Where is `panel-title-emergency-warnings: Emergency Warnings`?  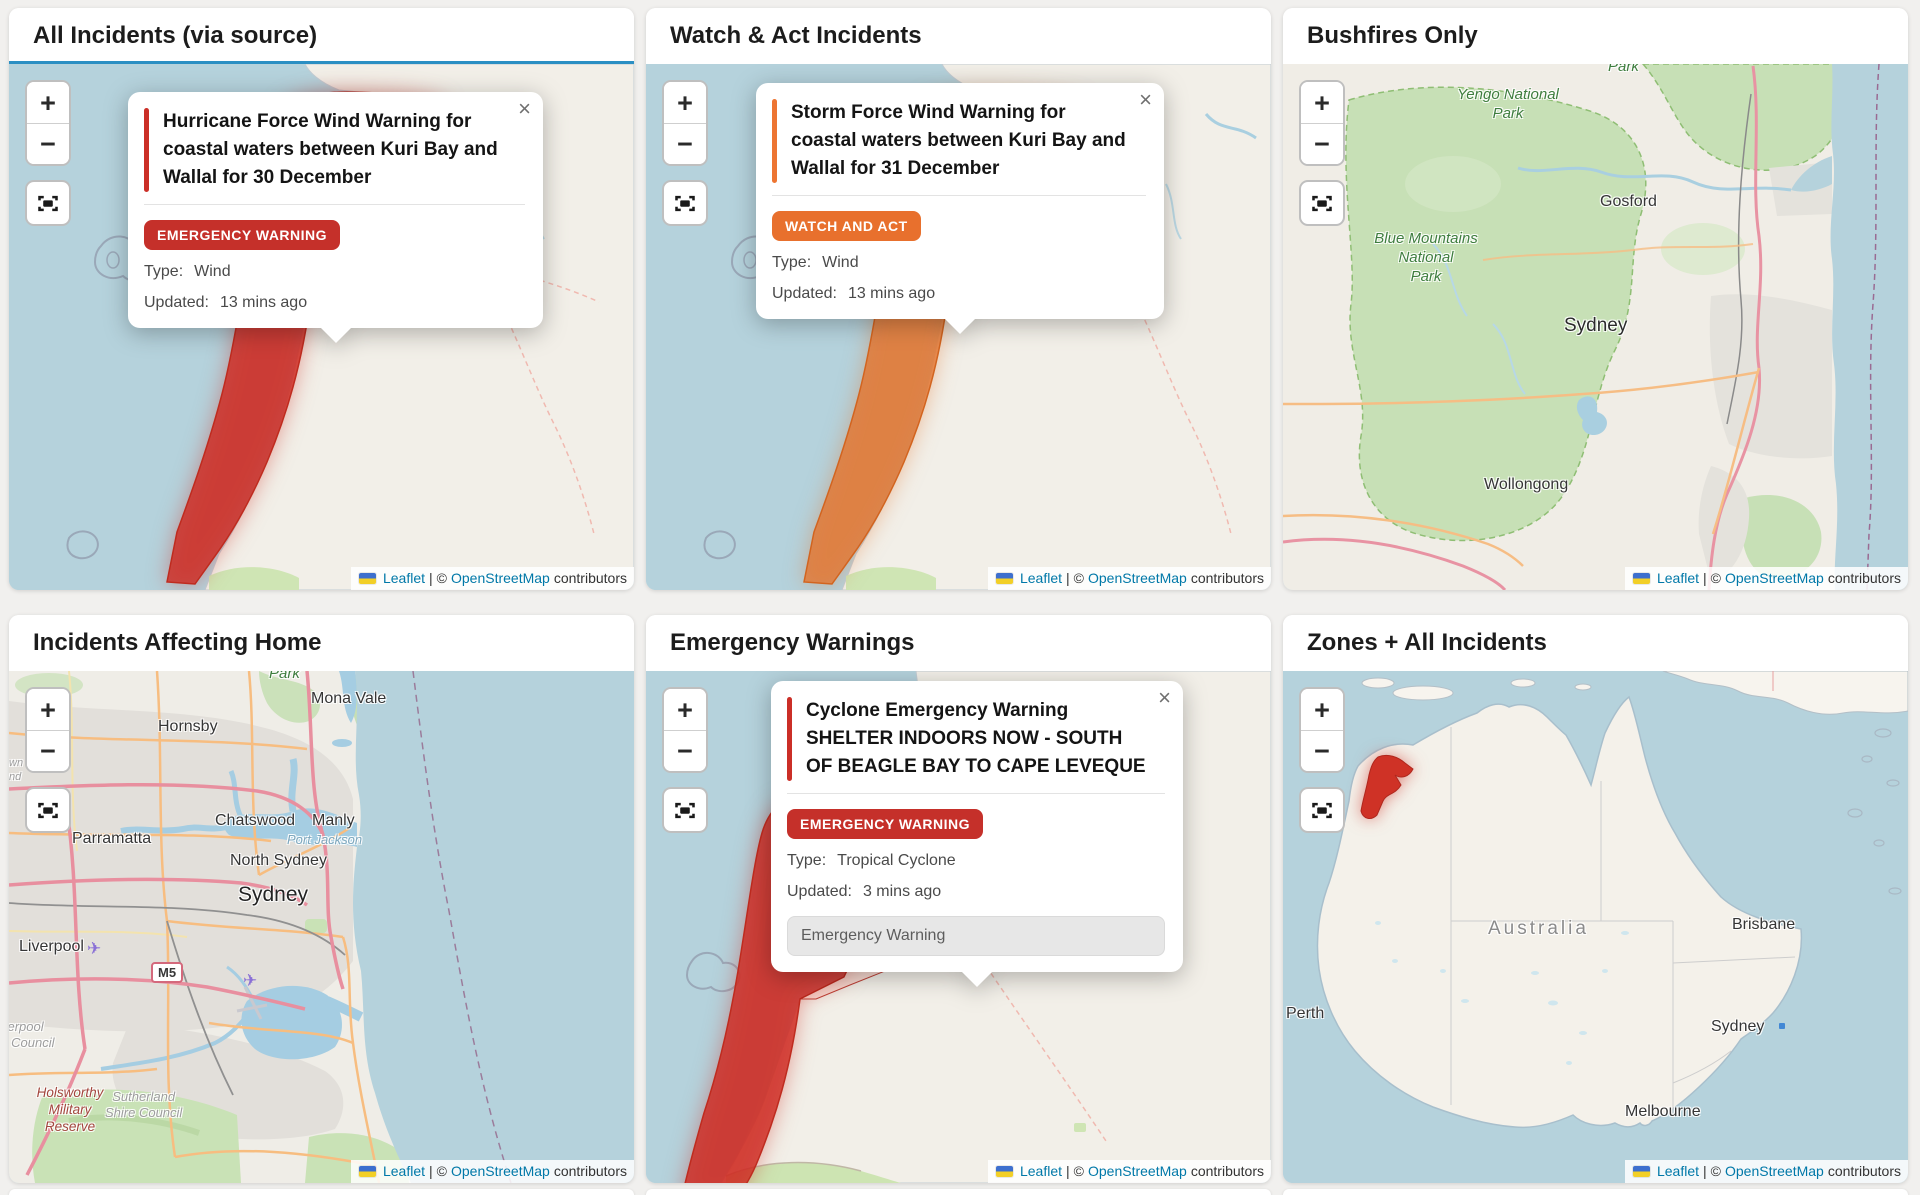 panel-title-emergency-warnings: Emergency Warnings is located at coordinates (958, 643).